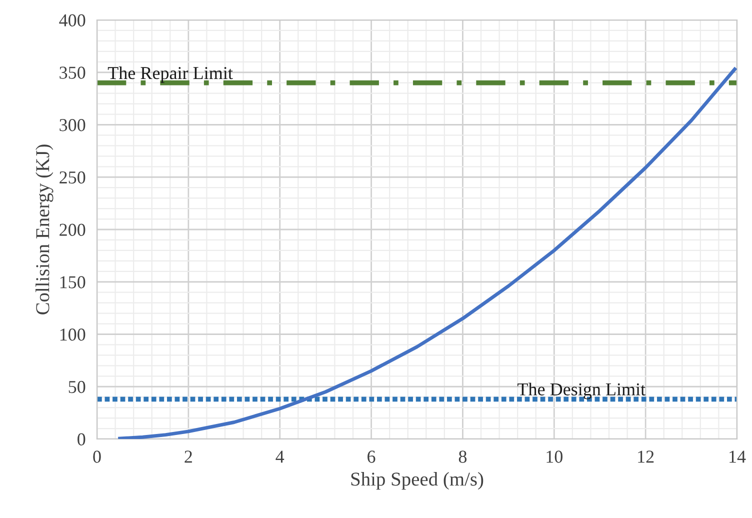 The image size is (752, 518). What do you see at coordinates (73, 334) in the screenshot?
I see `y-tick-label: 100` at bounding box center [73, 334].